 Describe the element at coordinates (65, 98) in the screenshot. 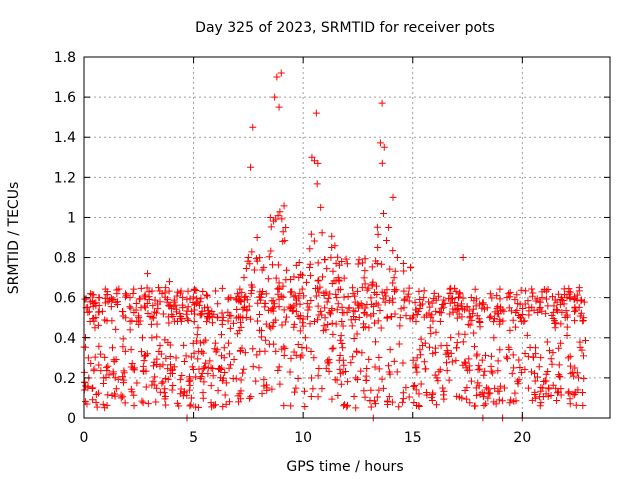

I see `y-tick-label: 1.6` at that location.